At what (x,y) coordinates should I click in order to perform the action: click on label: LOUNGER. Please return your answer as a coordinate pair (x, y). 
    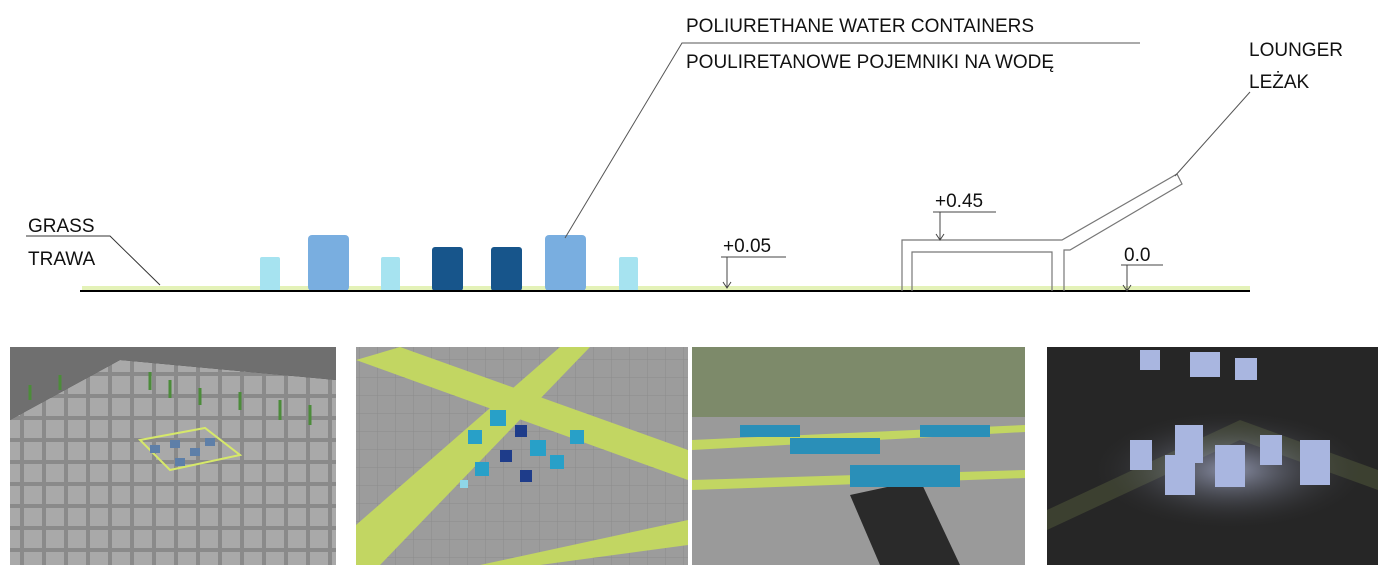
    Looking at the image, I should click on (1296, 50).